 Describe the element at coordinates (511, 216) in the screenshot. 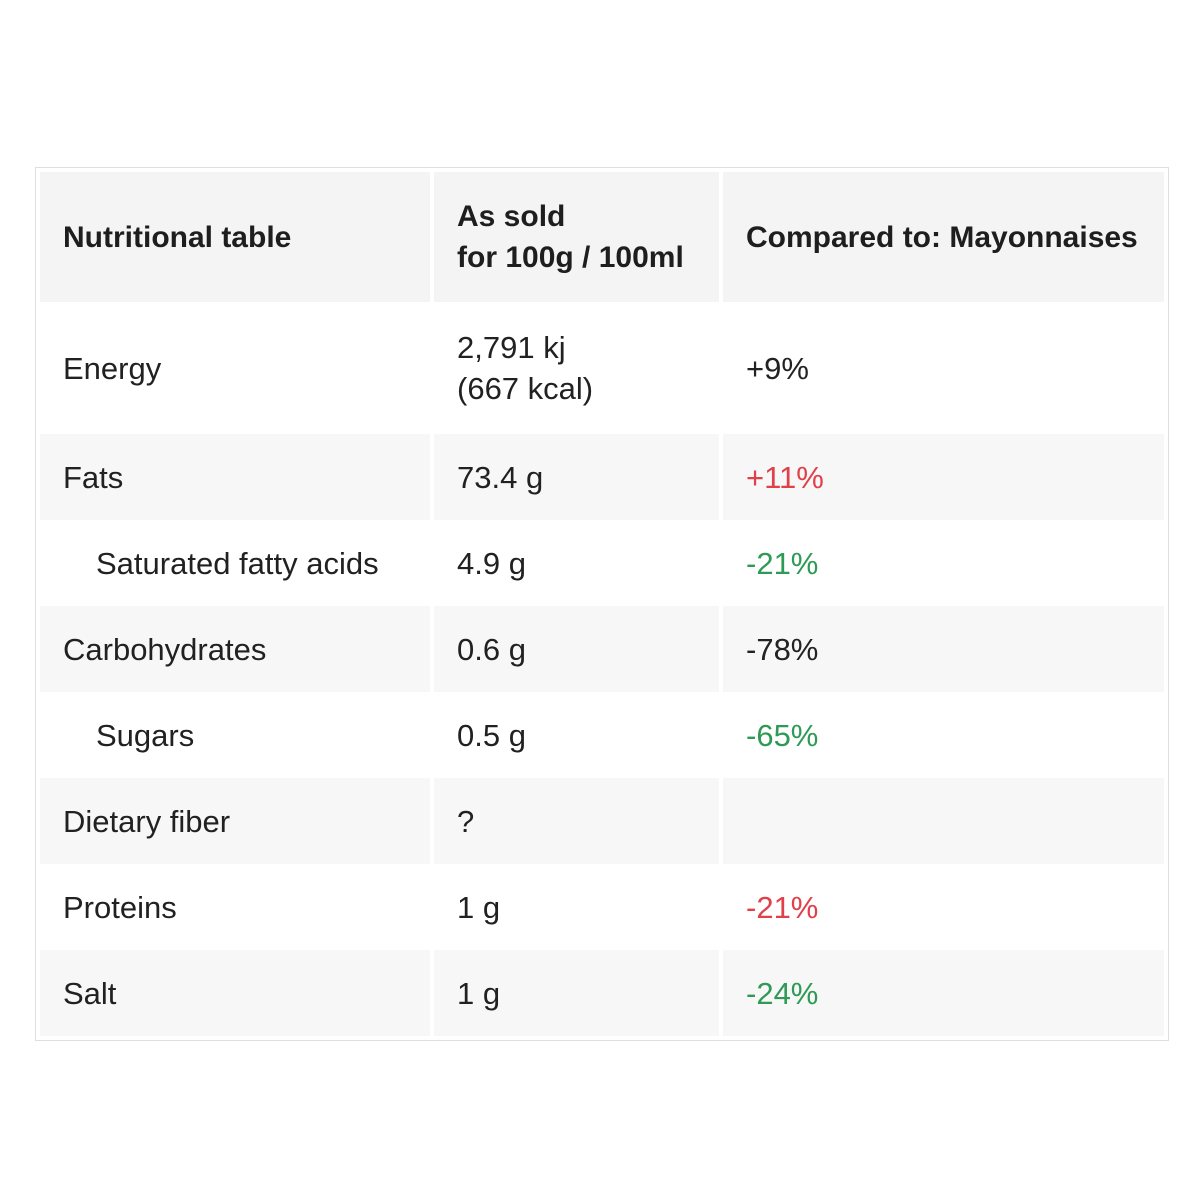

I see `header-as-sold-line1: As sold` at that location.